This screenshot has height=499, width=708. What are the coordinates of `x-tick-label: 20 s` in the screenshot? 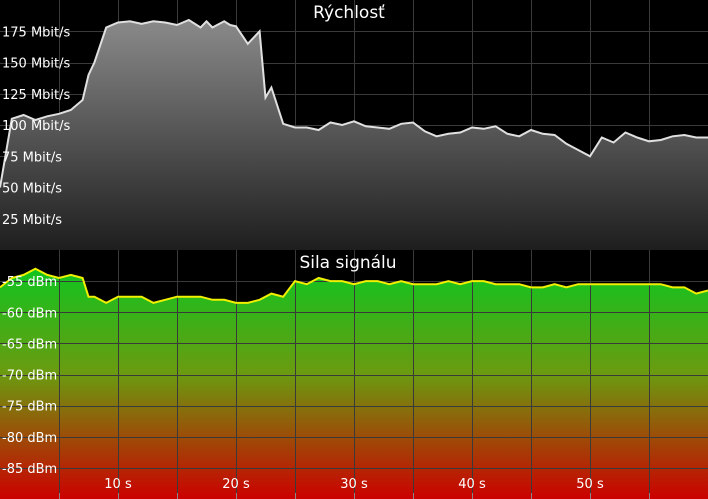 It's located at (236, 484).